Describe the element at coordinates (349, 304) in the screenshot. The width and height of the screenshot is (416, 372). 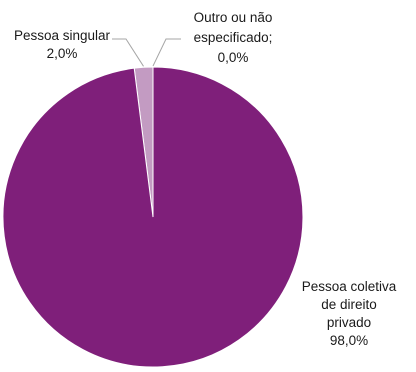
I see `slice-0-label-line: de direito` at that location.